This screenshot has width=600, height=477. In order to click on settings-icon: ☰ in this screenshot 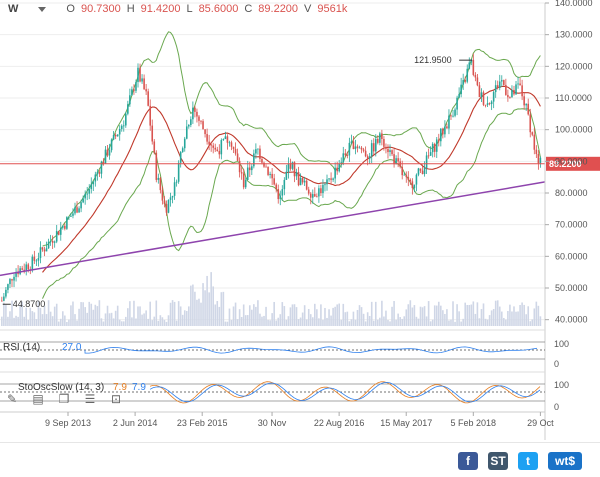, I will do `click(90, 399)`.